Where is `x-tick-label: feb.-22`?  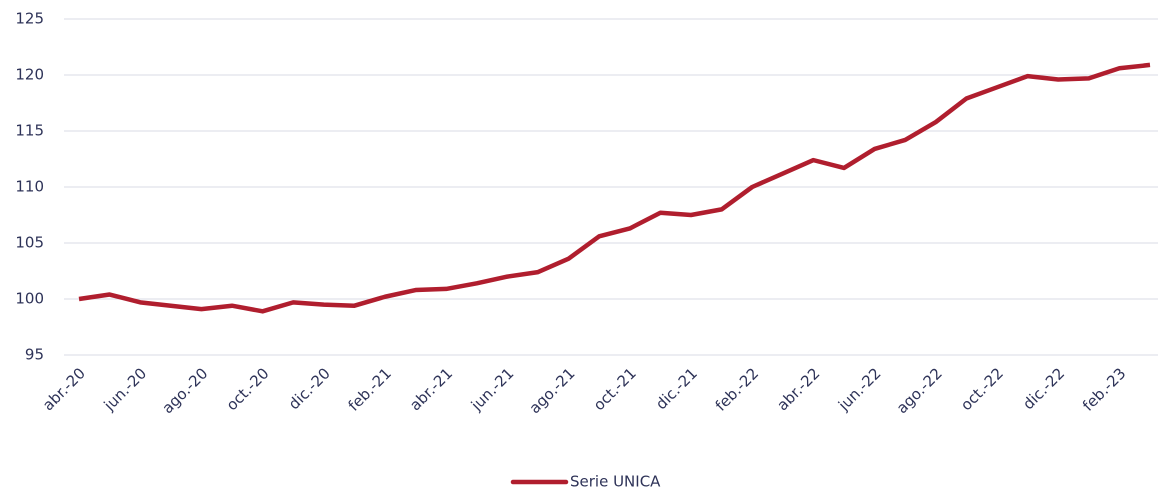
x-tick-label: feb.-22 is located at coordinates (737, 389).